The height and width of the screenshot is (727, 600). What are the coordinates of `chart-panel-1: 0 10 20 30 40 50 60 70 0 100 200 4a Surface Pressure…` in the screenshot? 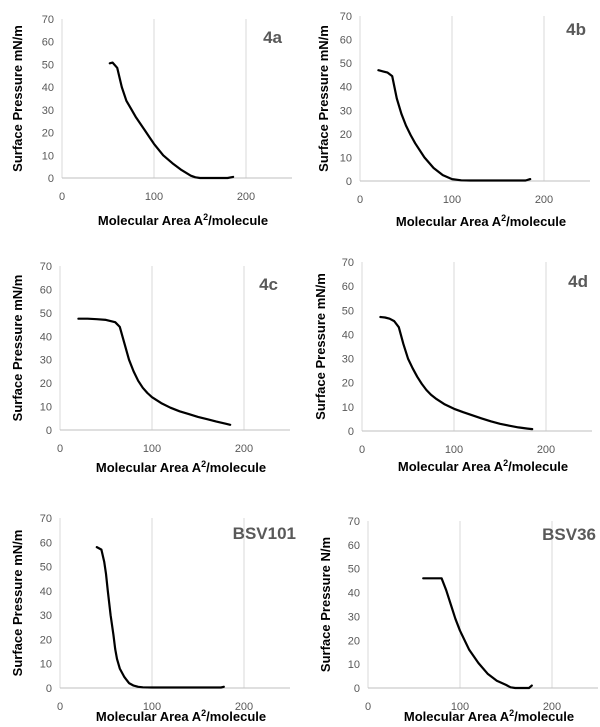 It's located at (151, 121).